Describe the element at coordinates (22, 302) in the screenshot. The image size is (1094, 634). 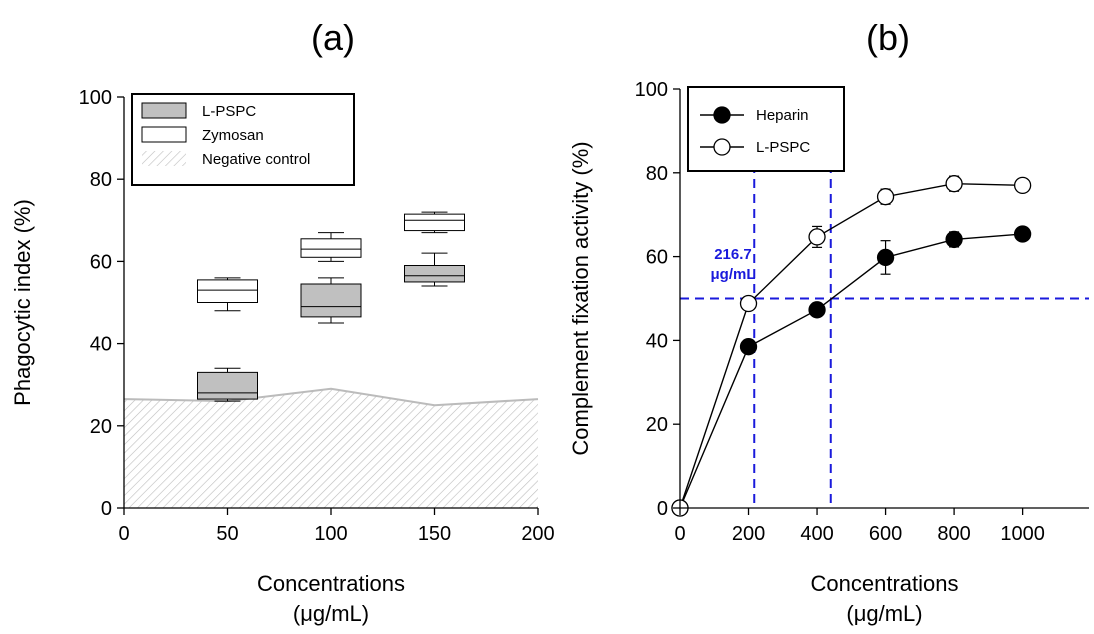
I see `panel-a-y-axis-title: Phagocytic index (%)` at that location.